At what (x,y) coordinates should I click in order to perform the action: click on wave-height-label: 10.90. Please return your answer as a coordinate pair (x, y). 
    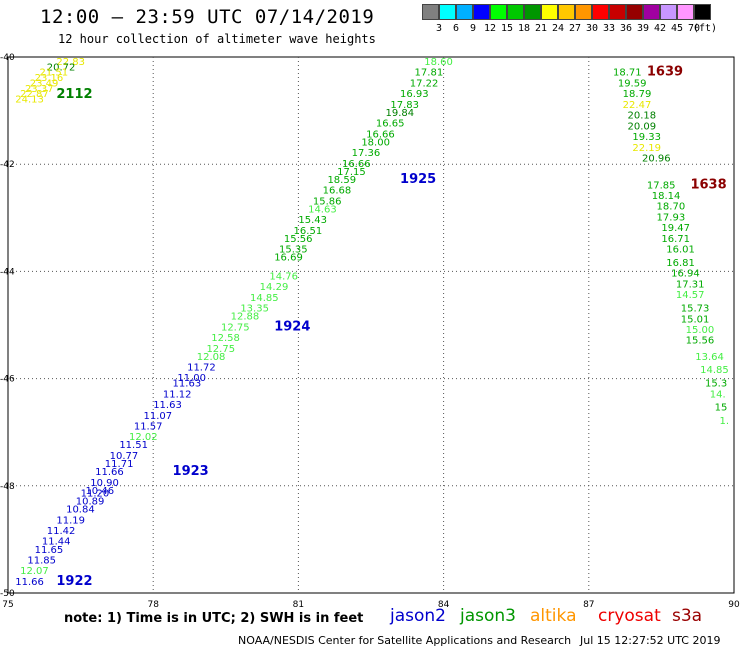
    Looking at the image, I should click on (104, 483).